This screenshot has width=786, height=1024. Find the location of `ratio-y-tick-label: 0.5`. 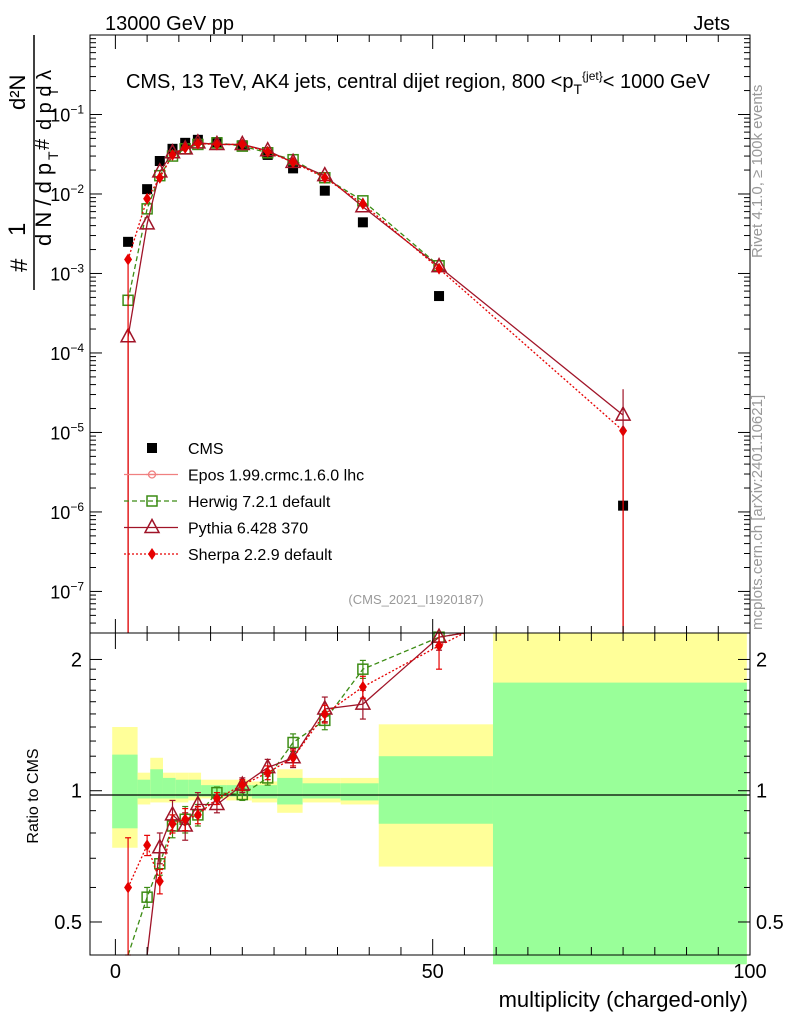

ratio-y-tick-label: 0.5 is located at coordinates (68, 923).